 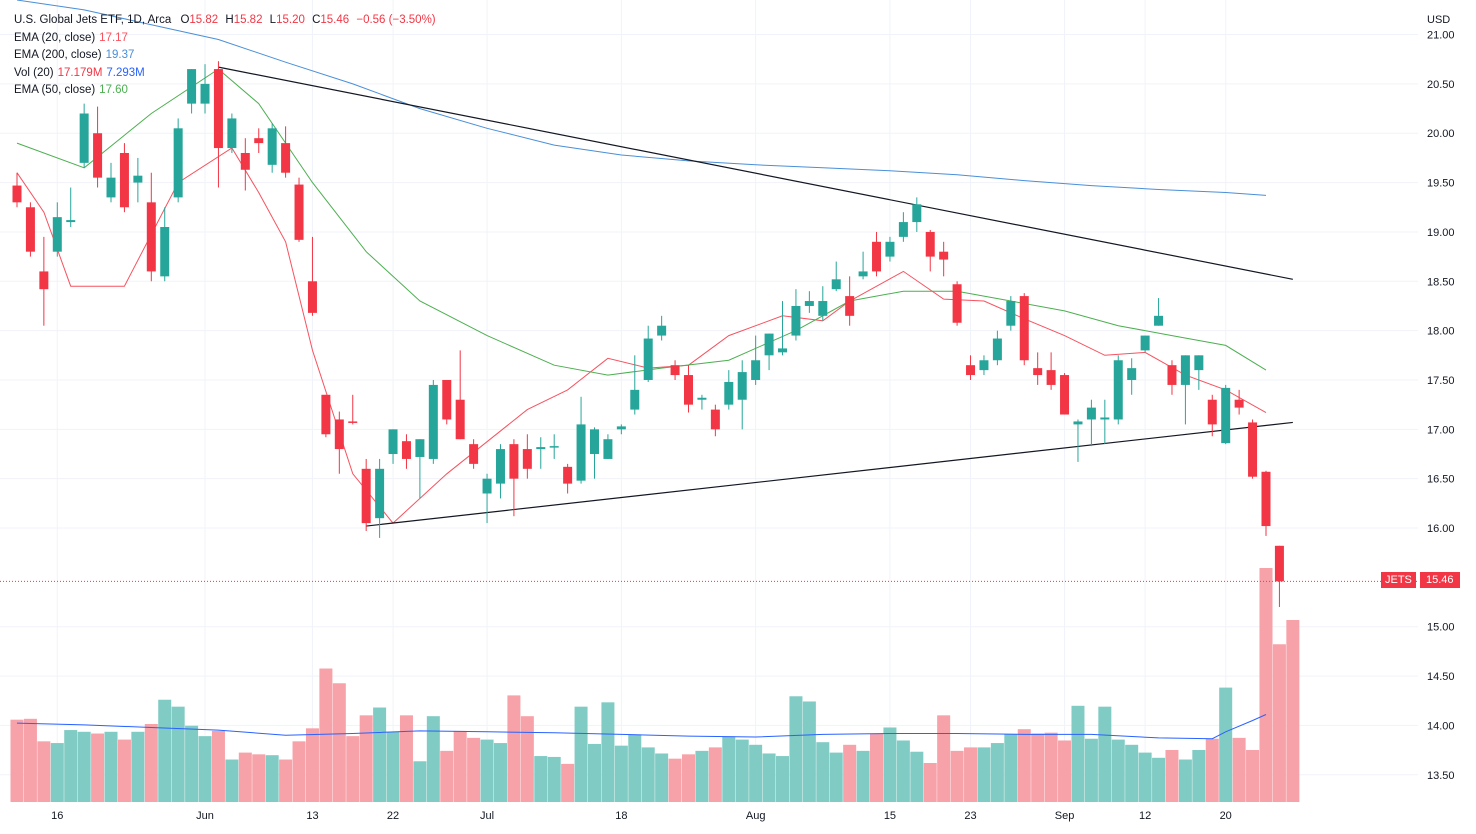 What do you see at coordinates (225, 39) in the screenshot?
I see `legend-ema20: EMA (20, close) 17.17` at bounding box center [225, 39].